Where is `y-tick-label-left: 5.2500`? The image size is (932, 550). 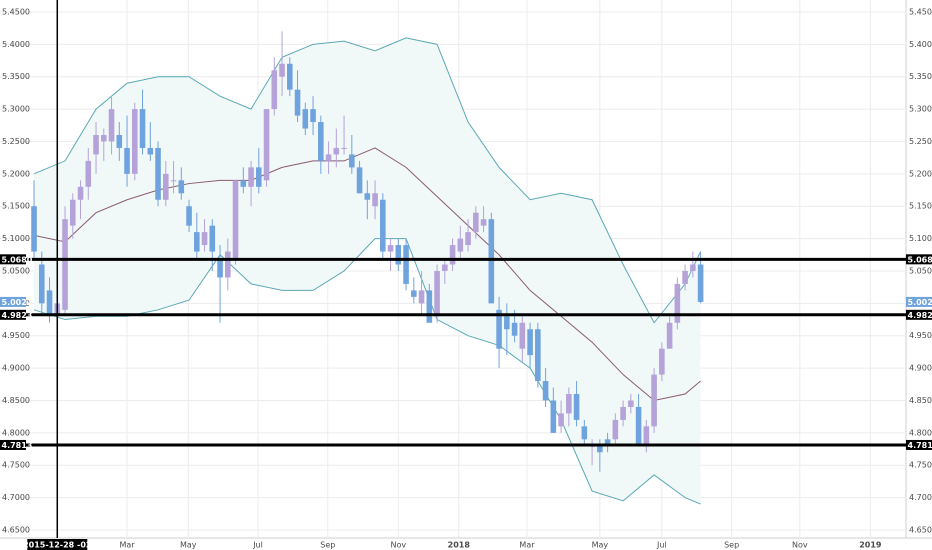 y-tick-label-left: 5.2500 is located at coordinates (16, 141).